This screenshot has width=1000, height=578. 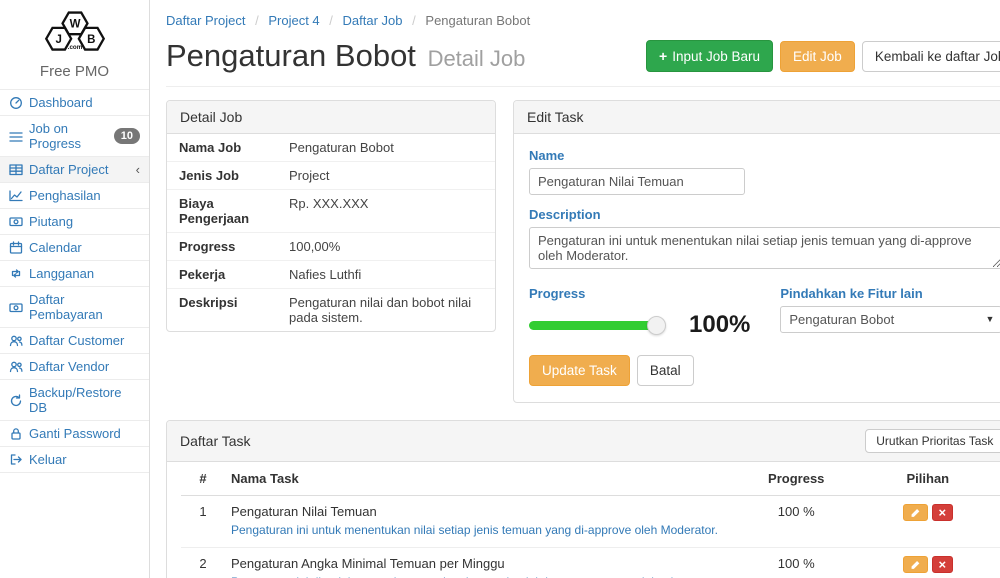 I want to click on sidebar-item-dashboard: Dashboard, so click(x=74, y=102).